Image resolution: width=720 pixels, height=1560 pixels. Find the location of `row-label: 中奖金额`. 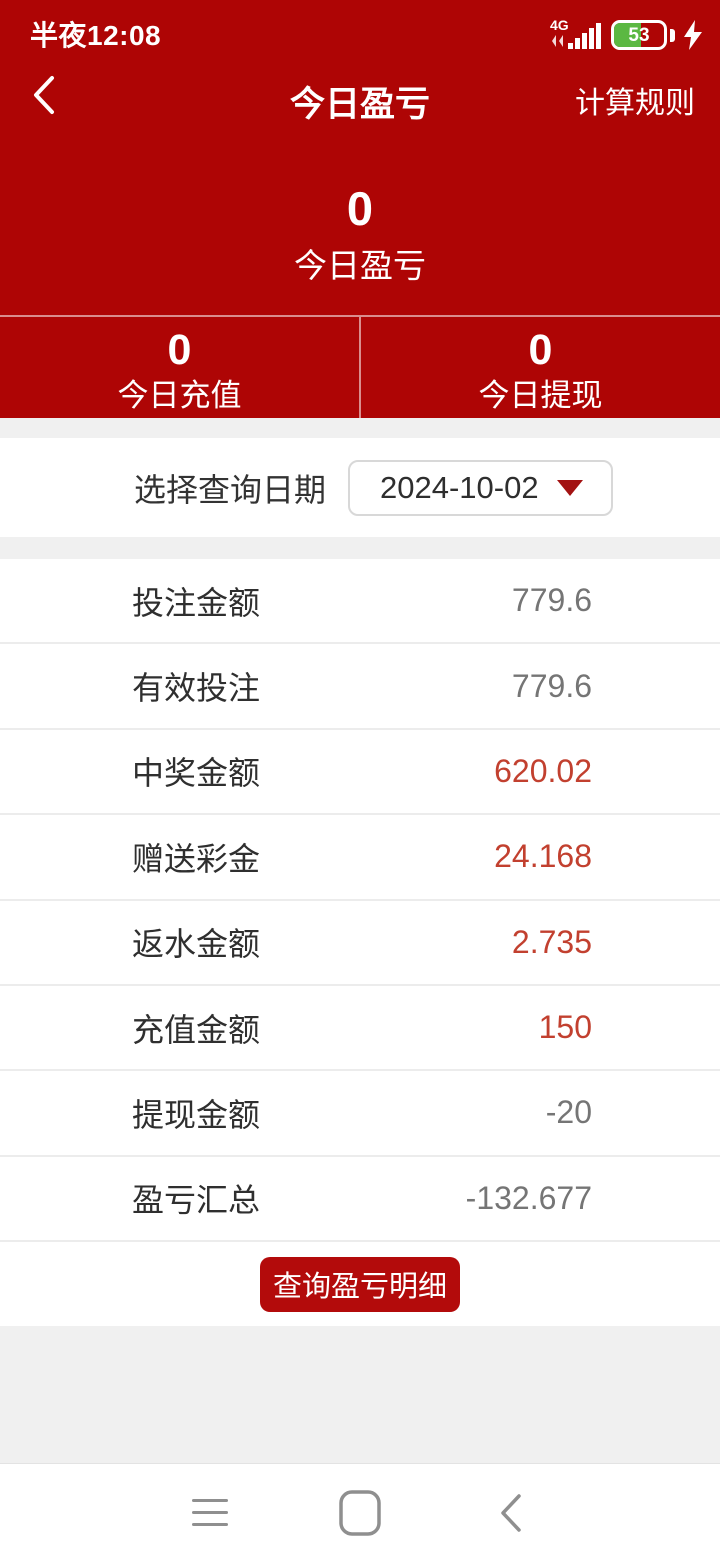

row-label: 中奖金额 is located at coordinates (196, 773).